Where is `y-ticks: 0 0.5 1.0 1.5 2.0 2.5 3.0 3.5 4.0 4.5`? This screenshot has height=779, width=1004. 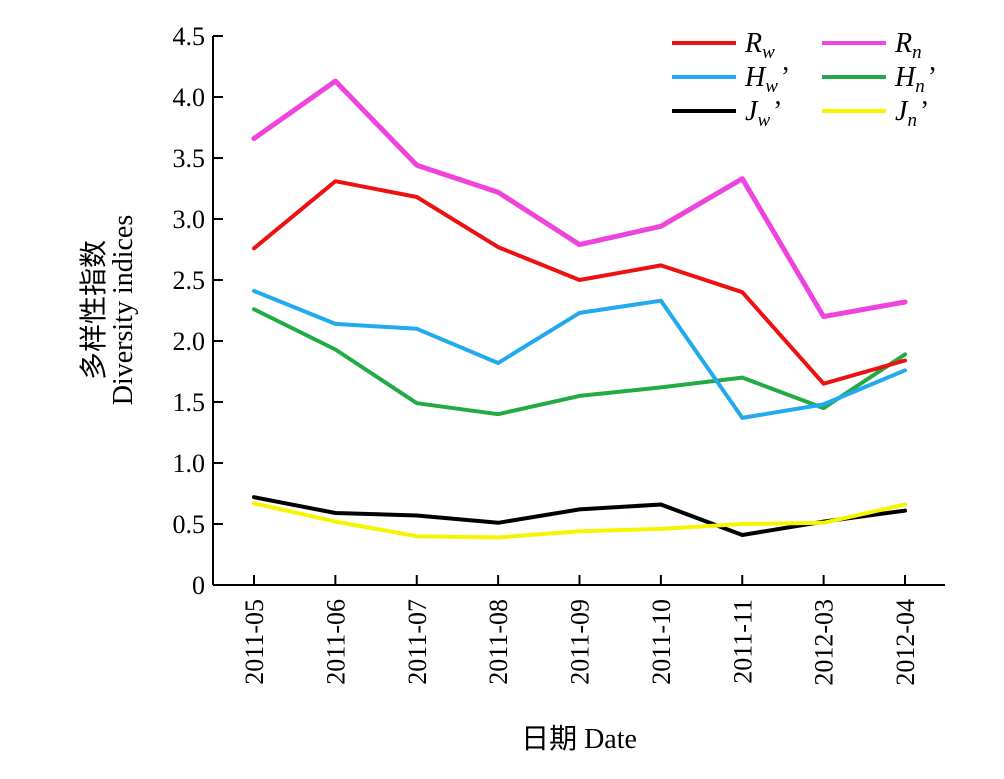 y-ticks: 0 0.5 1.0 1.5 2.0 2.5 3.0 3.5 4.0 4.5 is located at coordinates (198, 311).